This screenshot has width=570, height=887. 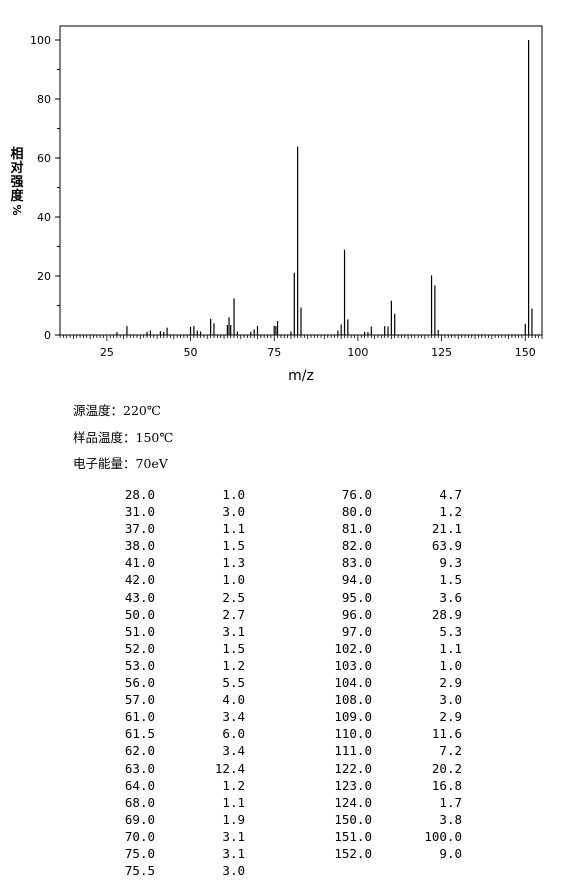 What do you see at coordinates (139, 819) in the screenshot?
I see `table-mz-cell: 69.0` at bounding box center [139, 819].